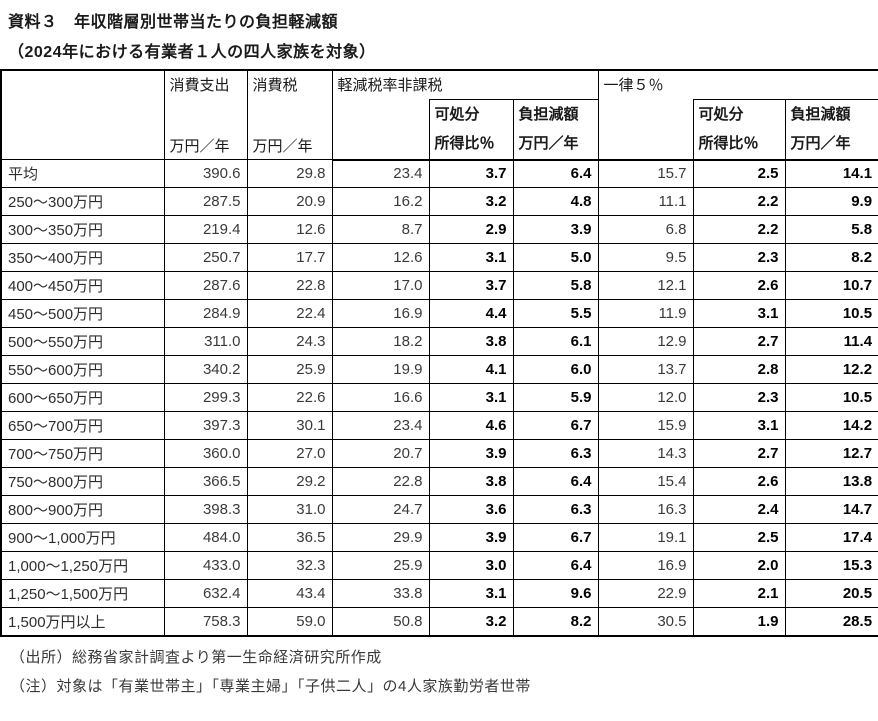  I want to click on cell-flat5-burden-reduction: 14.2, so click(831, 425).